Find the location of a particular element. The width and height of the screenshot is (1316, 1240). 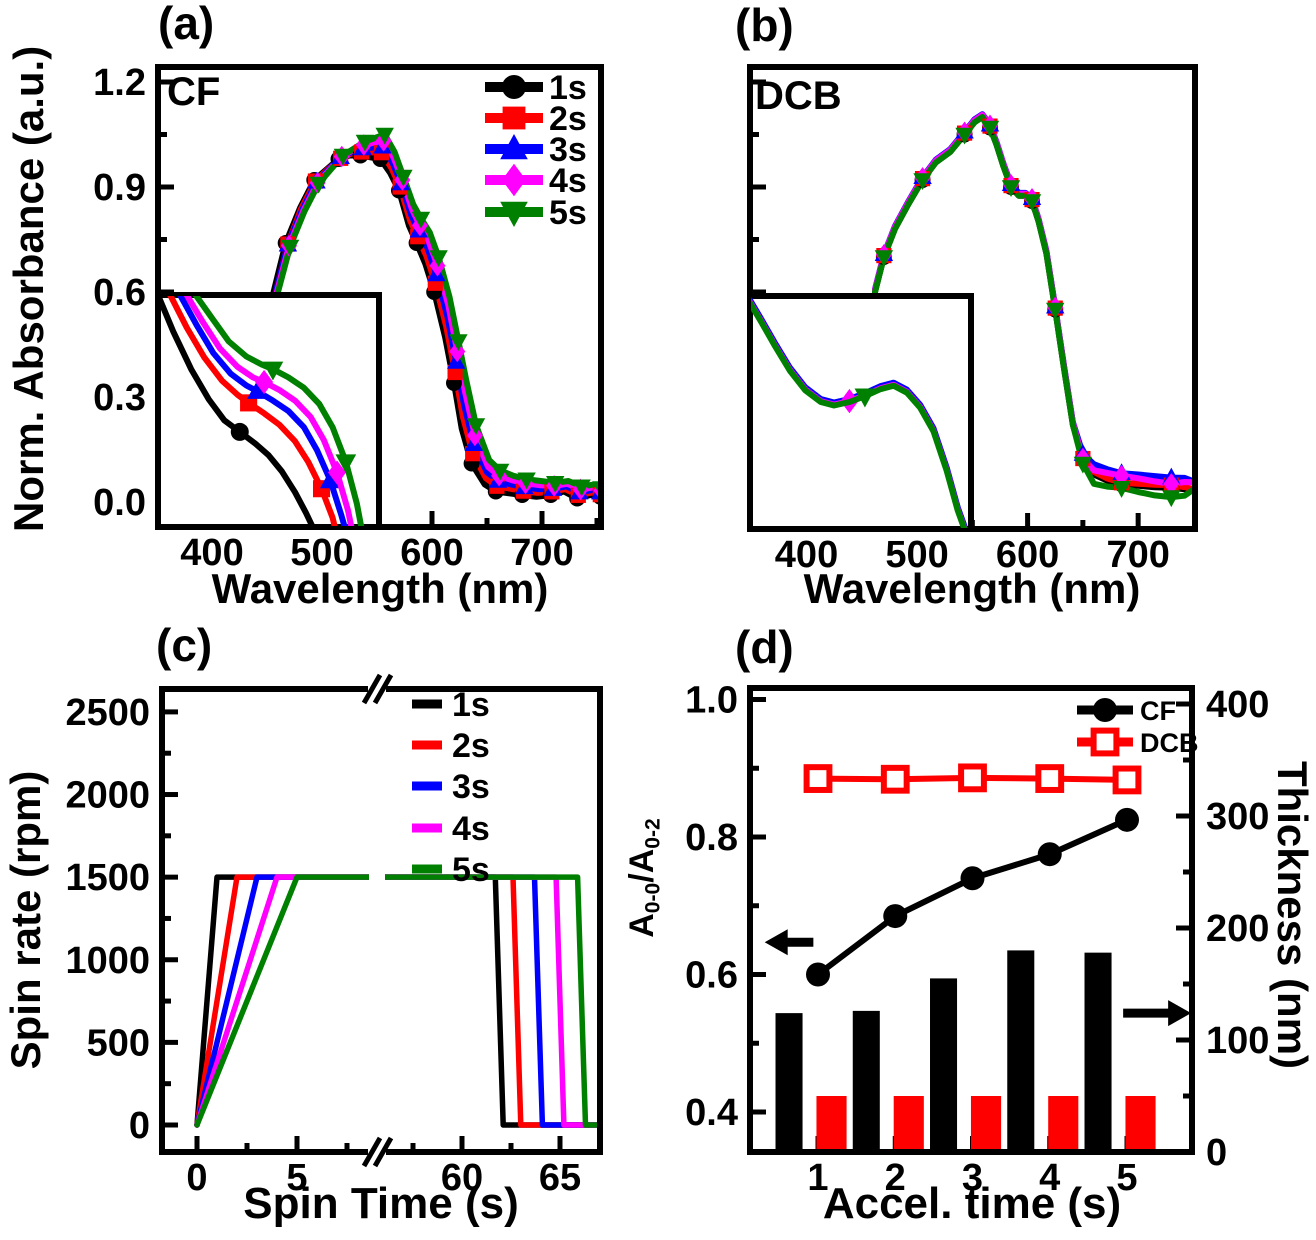

panel-d-lines is located at coordinates (972, 875).